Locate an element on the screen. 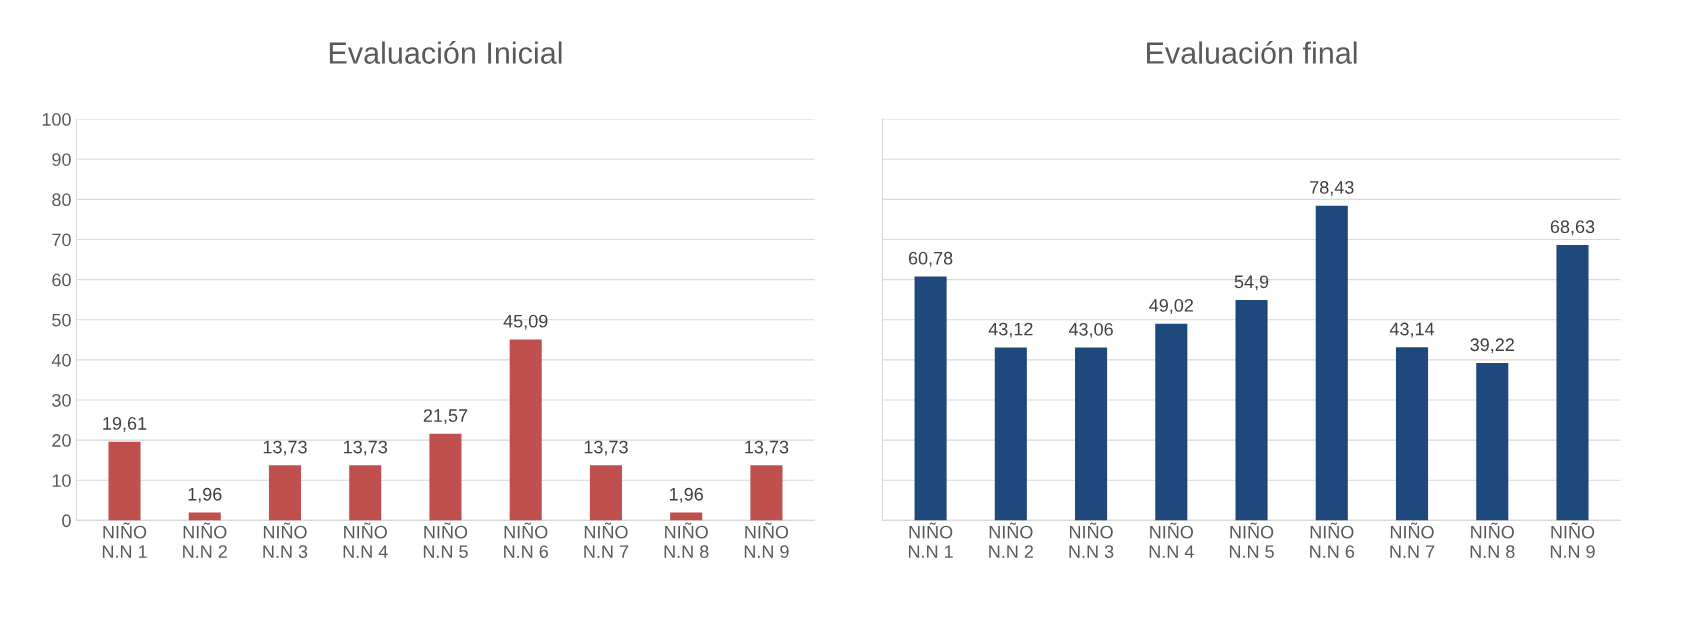 Image resolution: width=1697 pixels, height=627 pixels. data-label: 43,12 is located at coordinates (1010, 330).